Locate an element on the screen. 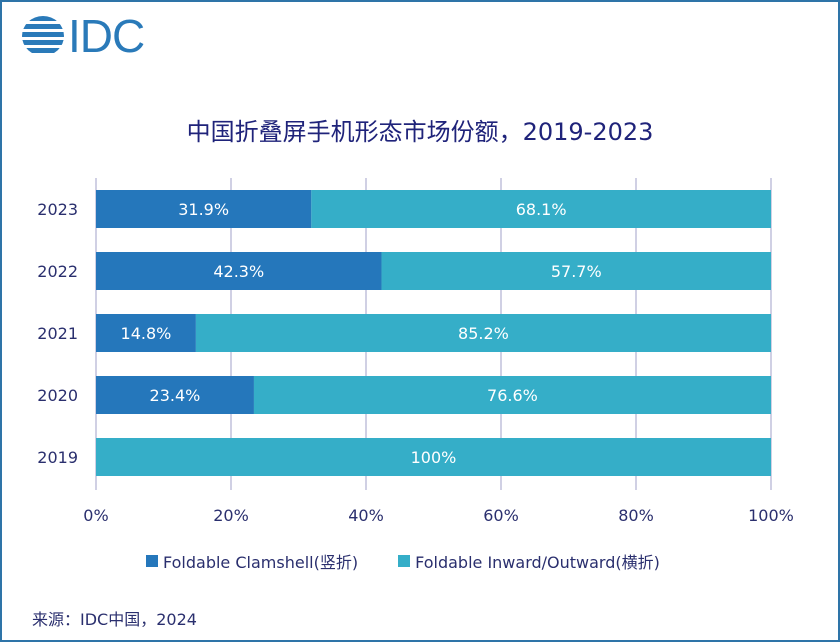 Image resolution: width=840 pixels, height=642 pixels. source-note: 来源：IDC中国，2024 is located at coordinates (114, 619).